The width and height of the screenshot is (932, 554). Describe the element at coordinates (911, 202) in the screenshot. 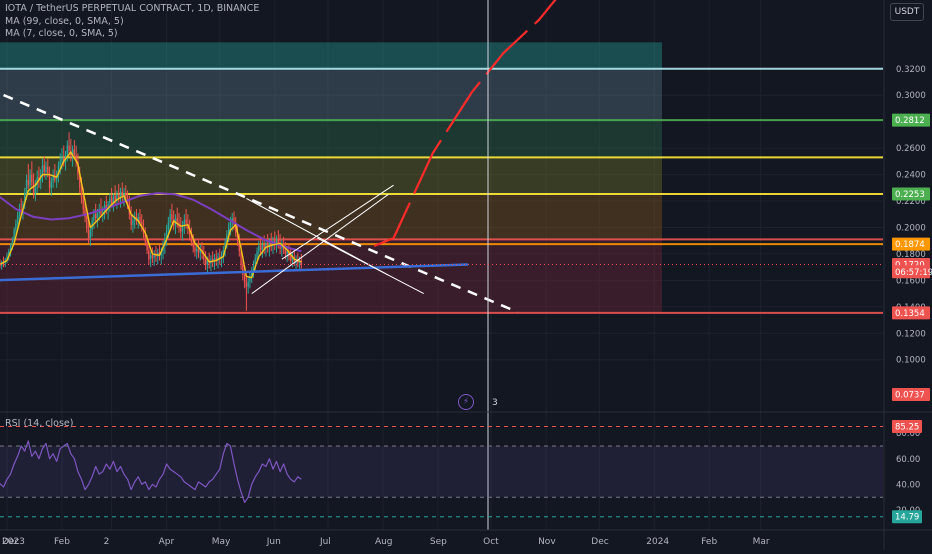

I see `price-tick-label: 0.2200` at that location.